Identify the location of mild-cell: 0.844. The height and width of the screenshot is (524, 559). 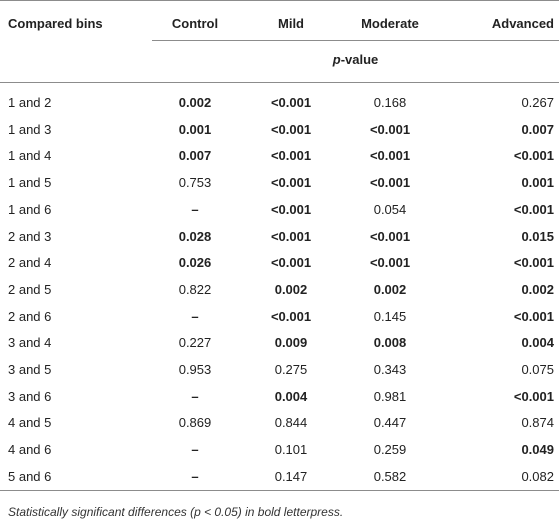
(291, 422).